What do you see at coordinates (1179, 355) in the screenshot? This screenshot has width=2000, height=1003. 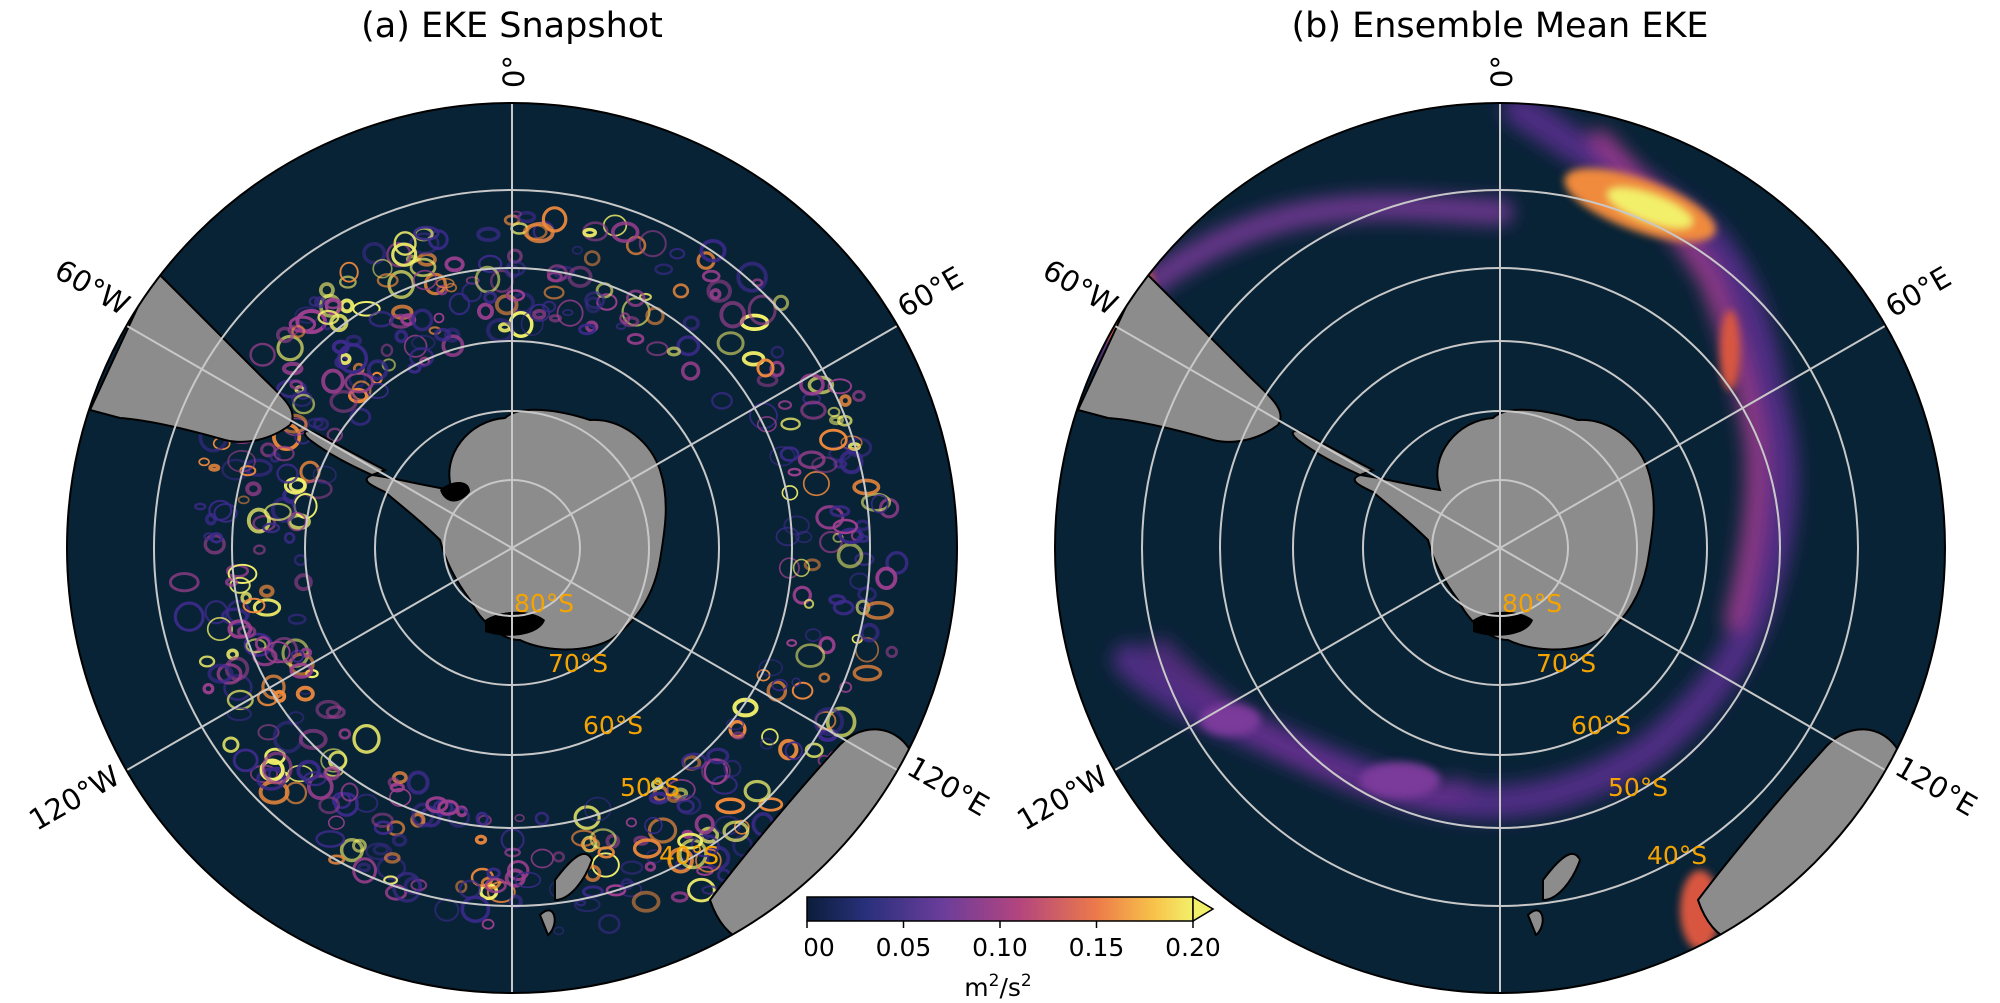 I see `south-america` at bounding box center [1179, 355].